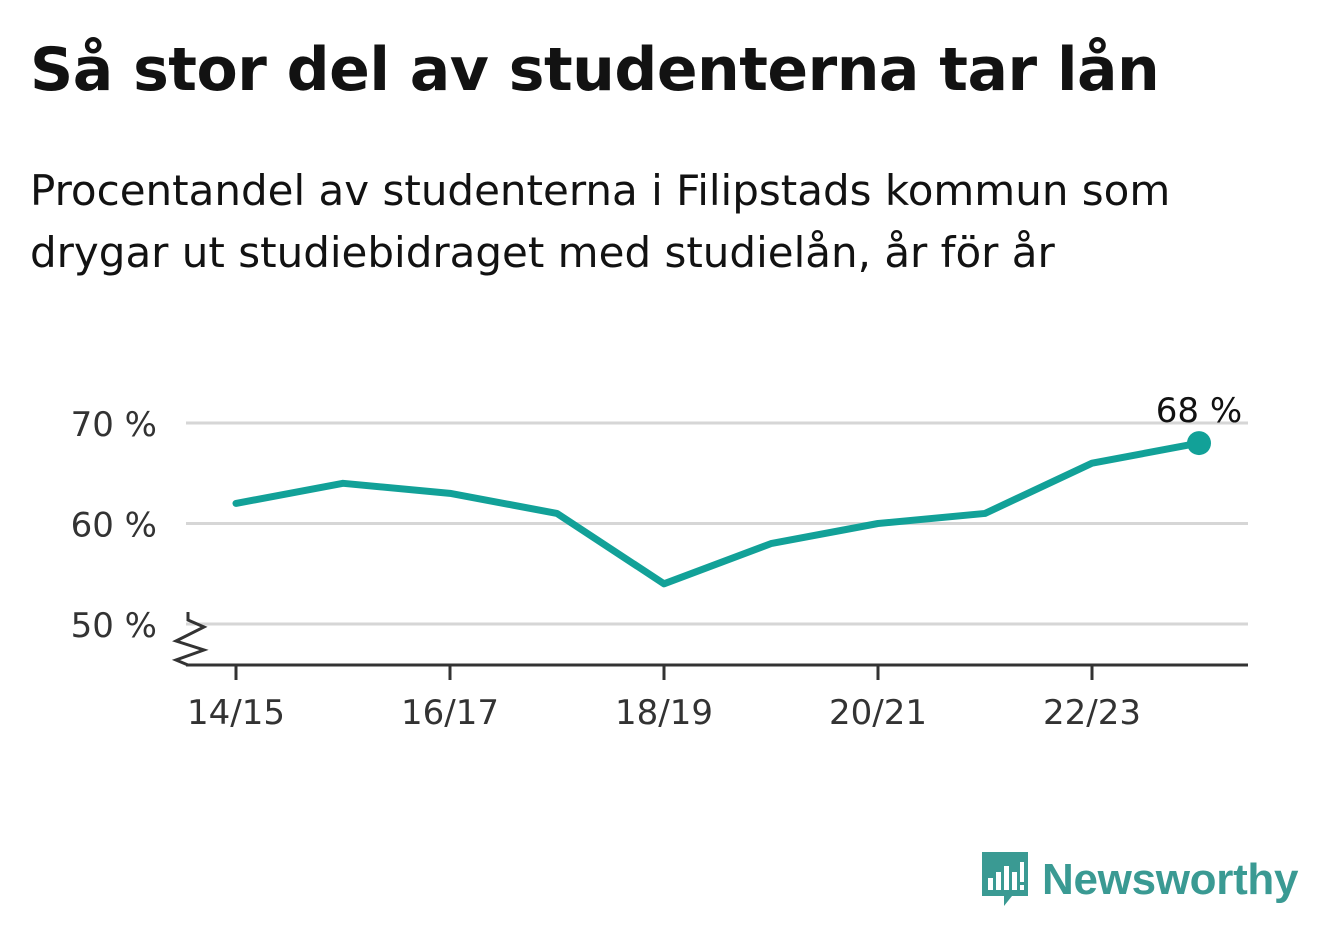  I want to click on brand-name: Newsworthy, so click(1170, 879).